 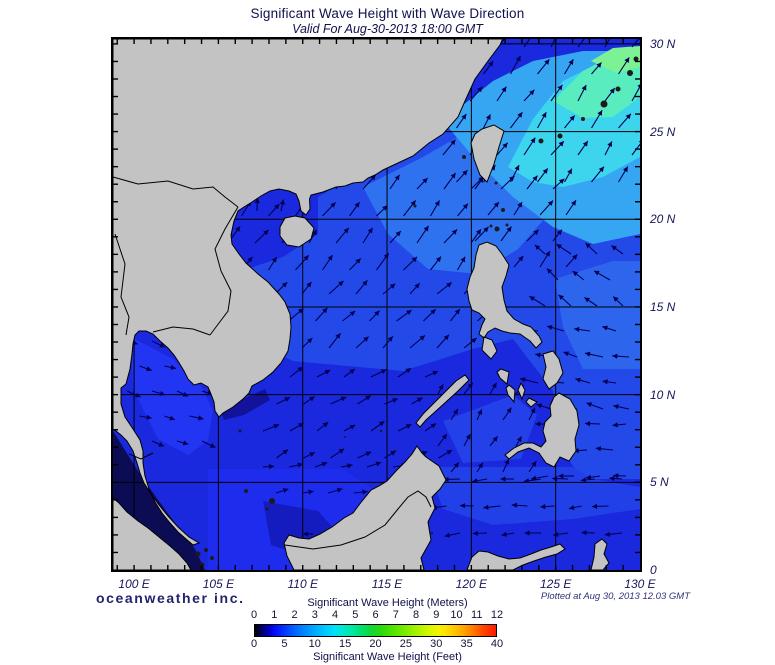 What do you see at coordinates (436, 615) in the screenshot?
I see `meters-tick-9: 9` at bounding box center [436, 615].